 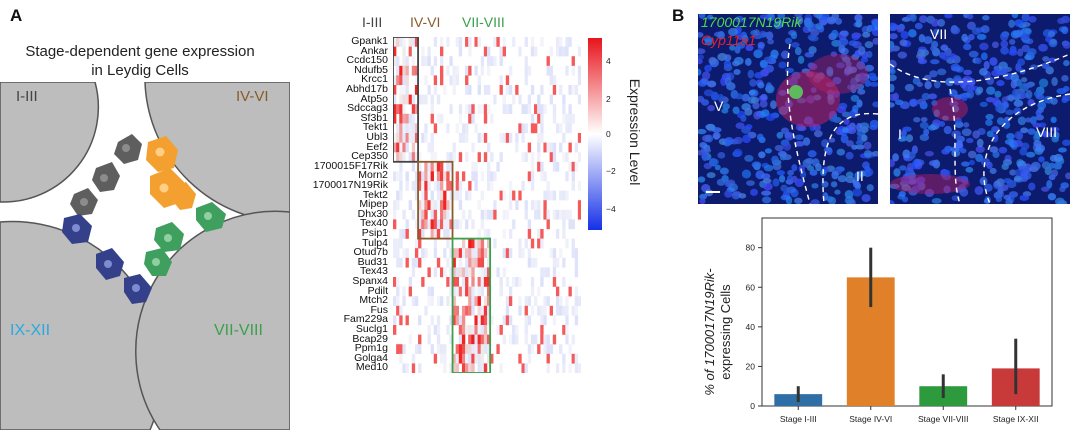 I want to click on gene-label: Ndufb5, so click(x=371, y=69).